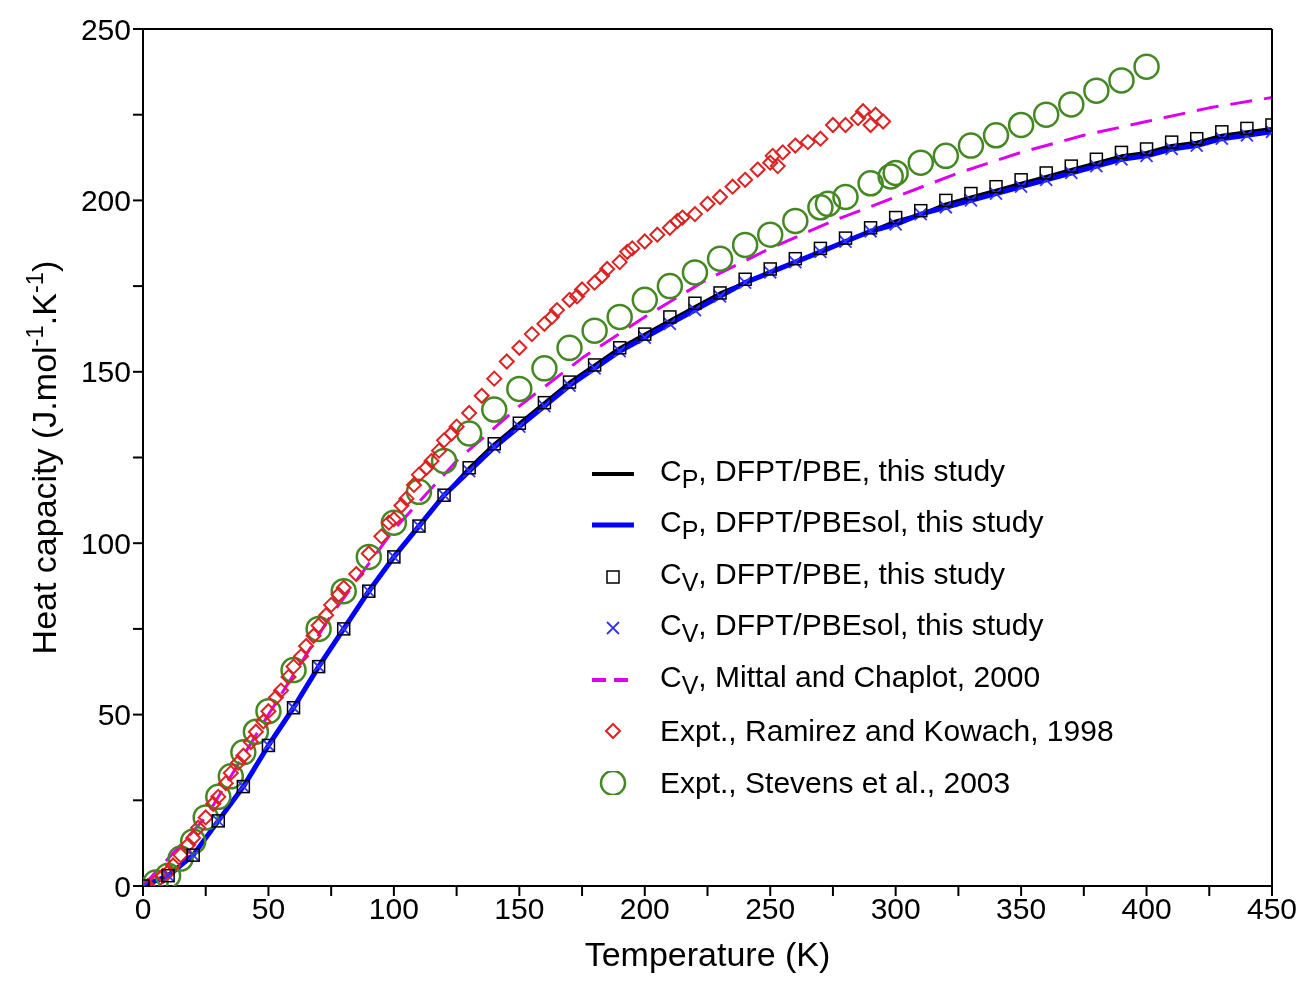 The width and height of the screenshot is (1303, 982). I want to click on legend-label: C$_{V}$, DFPT/PBE, this study, so click(833, 576).